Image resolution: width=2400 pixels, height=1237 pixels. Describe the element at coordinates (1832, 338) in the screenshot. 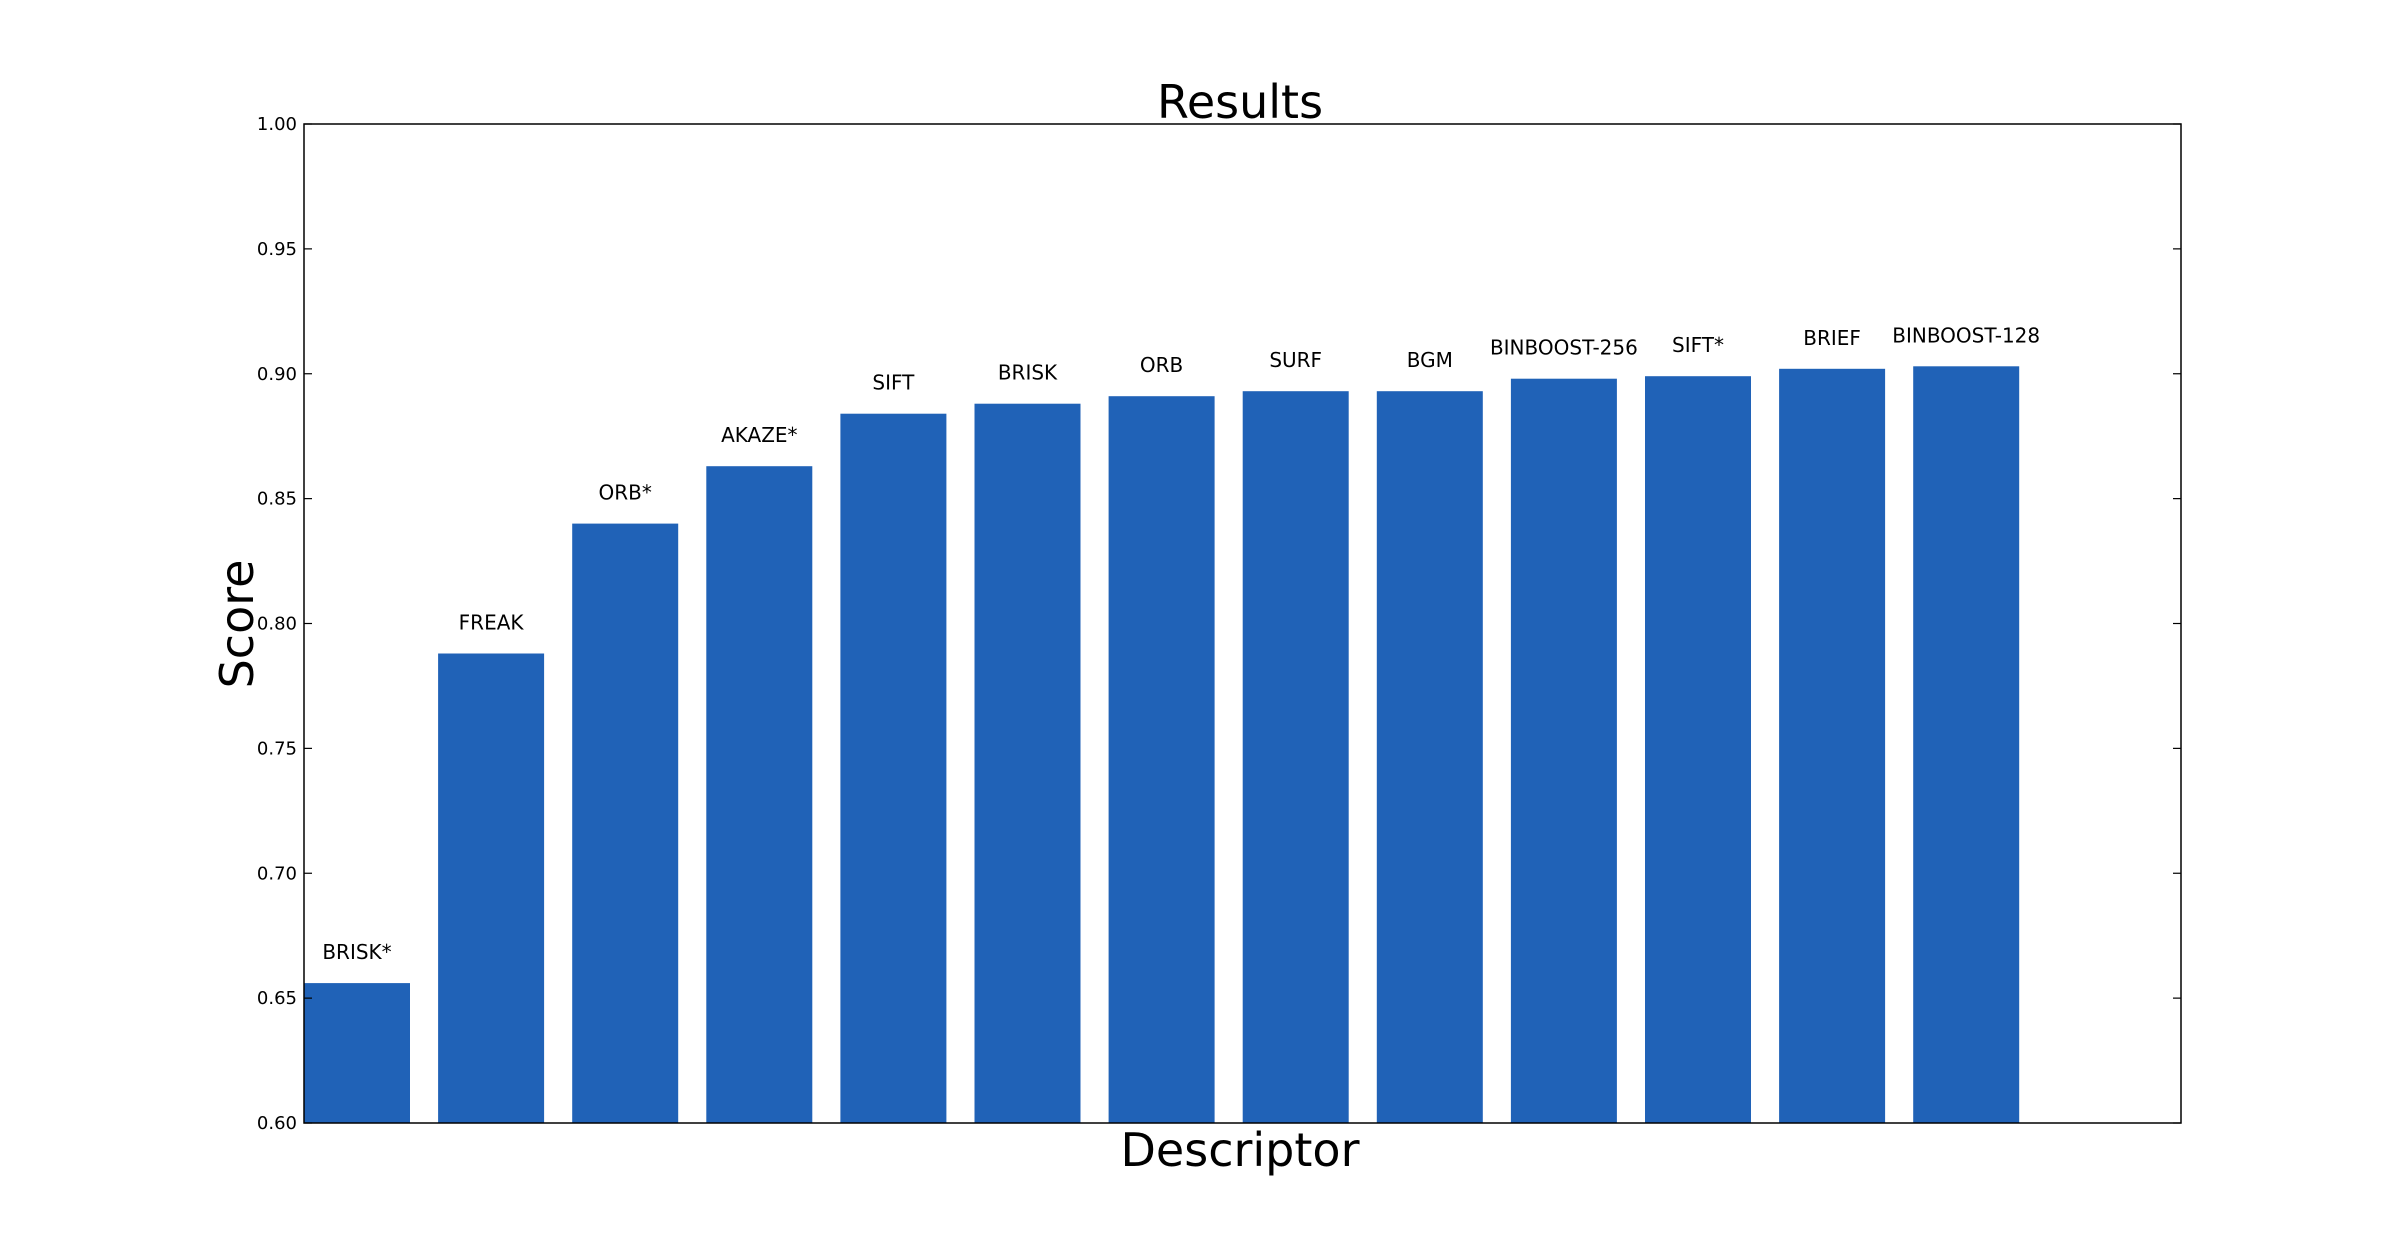

I see `bar-label: BRIEF` at that location.